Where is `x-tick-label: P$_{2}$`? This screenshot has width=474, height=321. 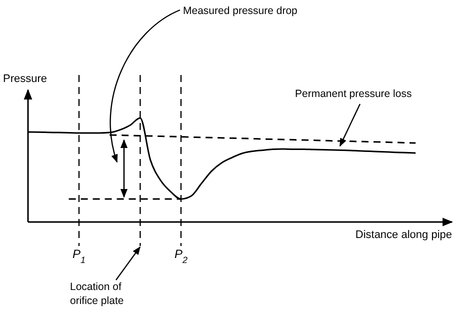 x-tick-label: P$_{2}$ is located at coordinates (181, 256).